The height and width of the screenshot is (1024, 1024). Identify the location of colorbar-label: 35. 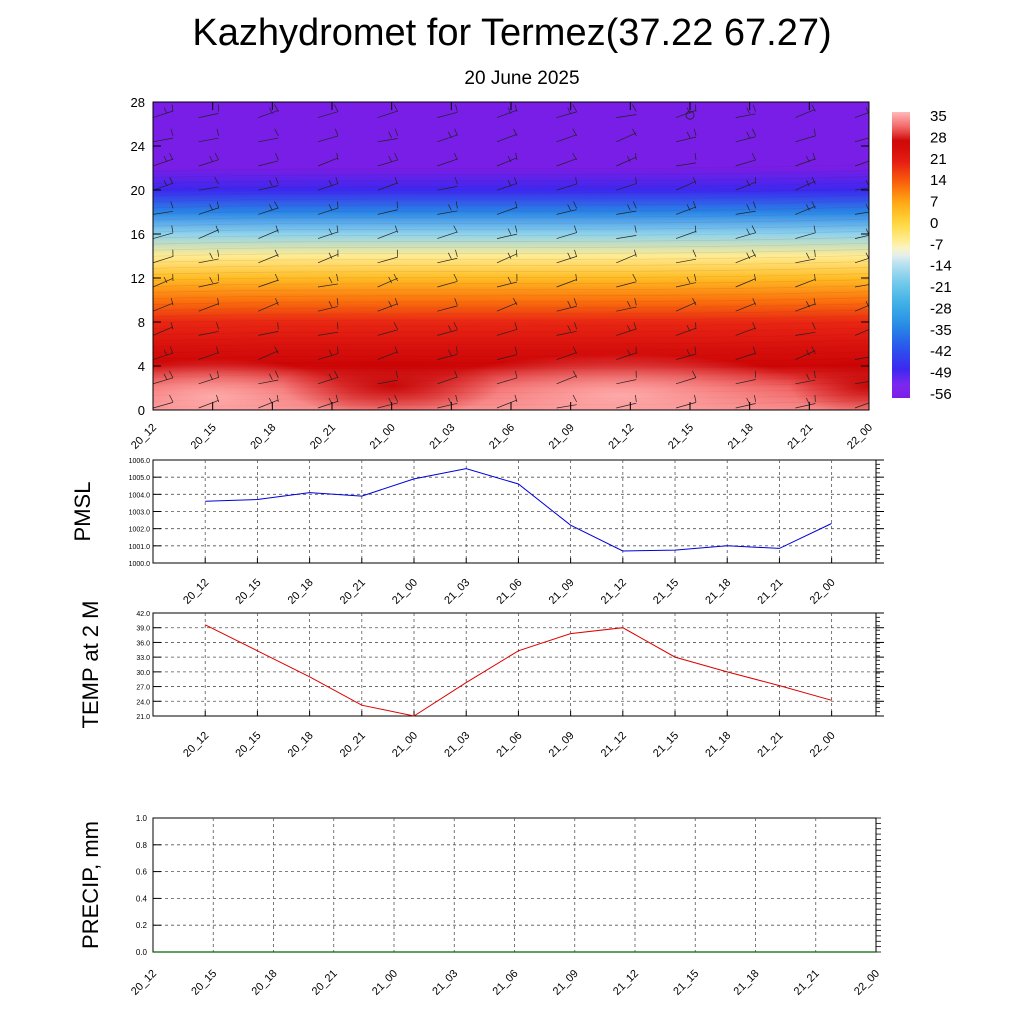
(938, 116).